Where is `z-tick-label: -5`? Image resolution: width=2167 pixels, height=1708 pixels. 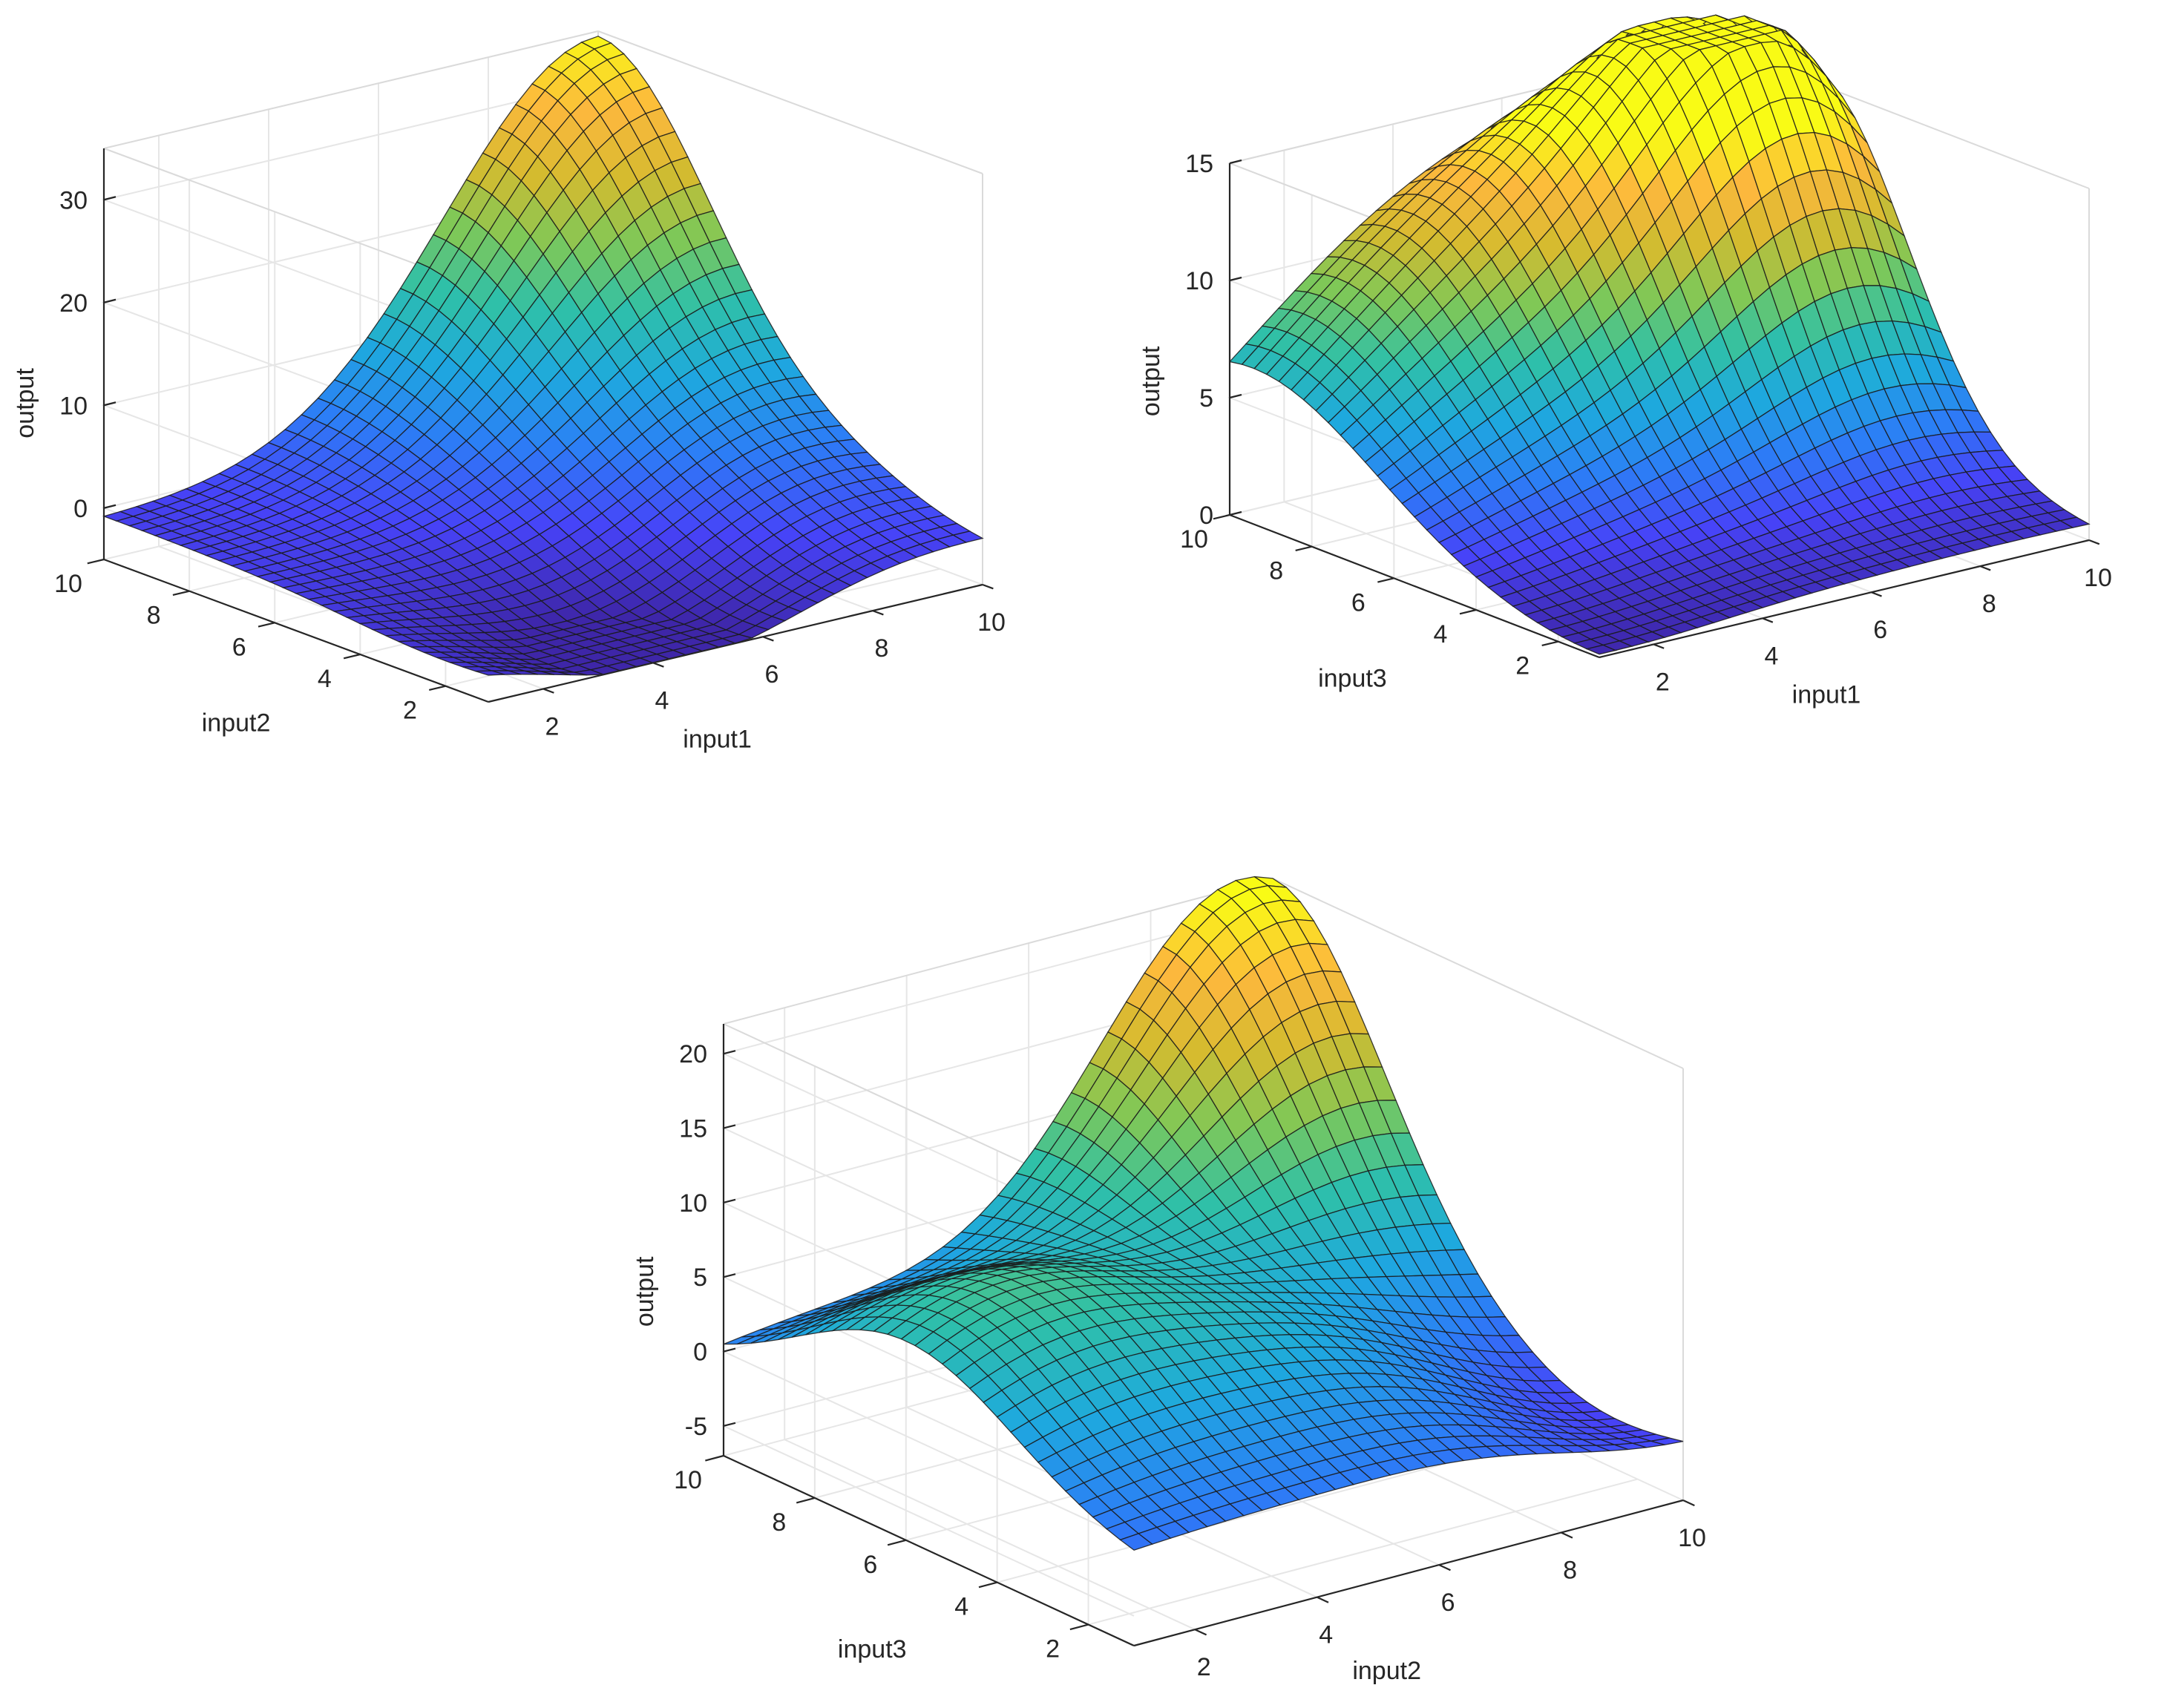
z-tick-label: -5 is located at coordinates (696, 1427).